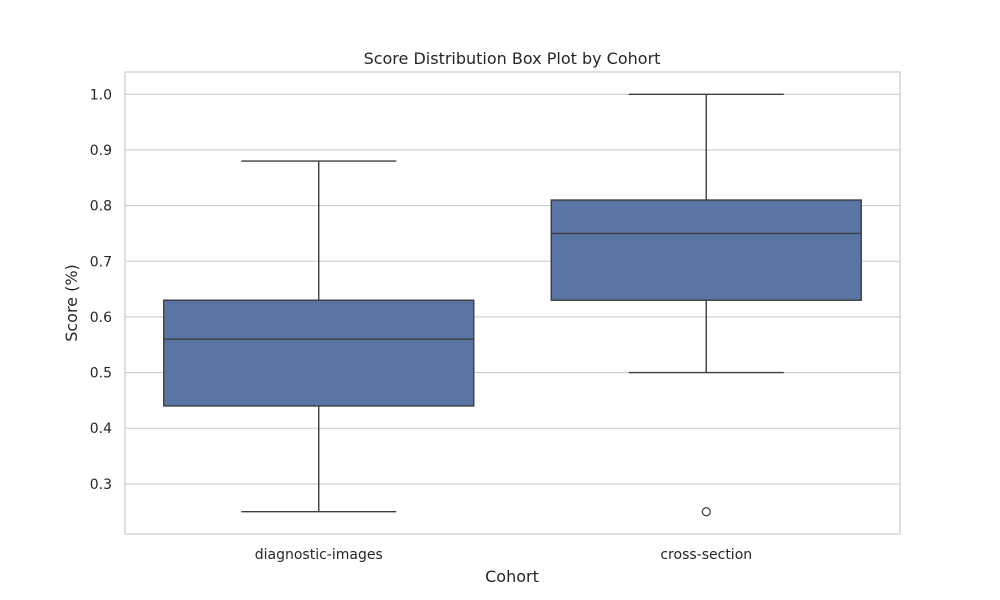 Image resolution: width=1000 pixels, height=600 pixels. What do you see at coordinates (101, 95) in the screenshot?
I see `y-tick-label: 1.0` at bounding box center [101, 95].